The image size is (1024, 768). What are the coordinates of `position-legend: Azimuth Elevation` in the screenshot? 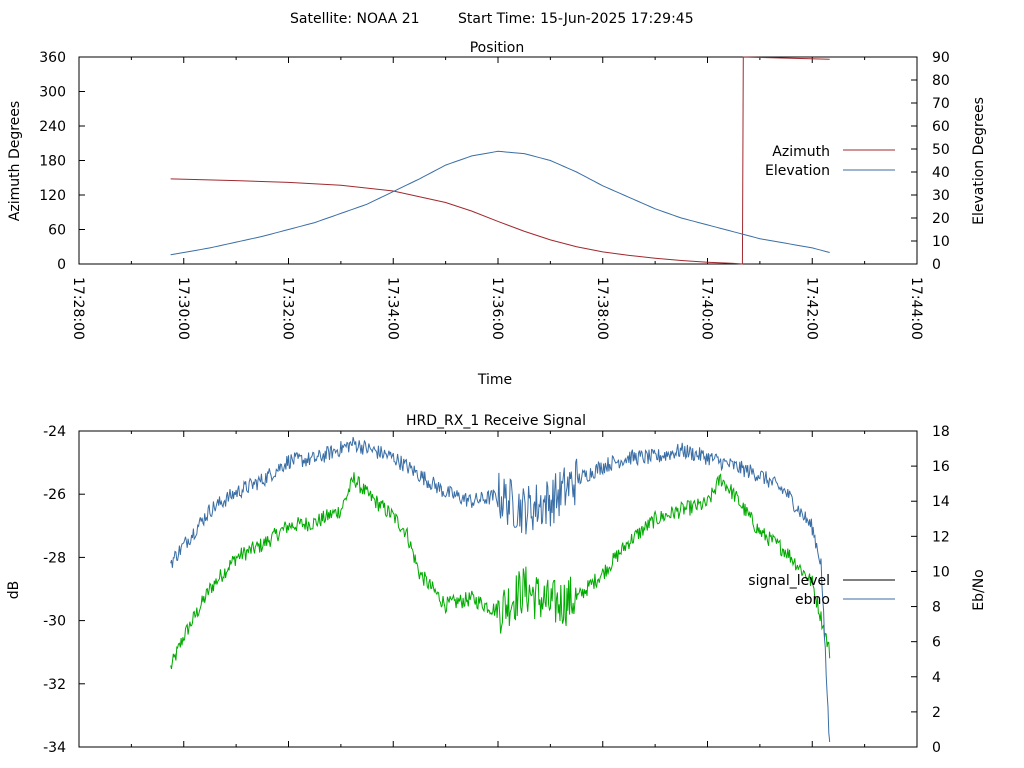 It's located at (830, 161).